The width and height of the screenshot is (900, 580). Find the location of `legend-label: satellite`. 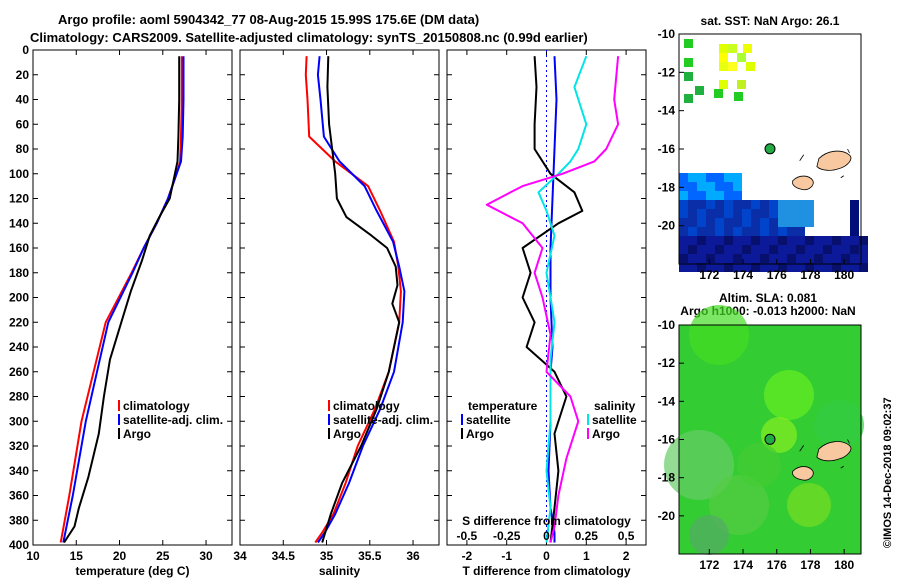

legend-label: satellite is located at coordinates (614, 420).